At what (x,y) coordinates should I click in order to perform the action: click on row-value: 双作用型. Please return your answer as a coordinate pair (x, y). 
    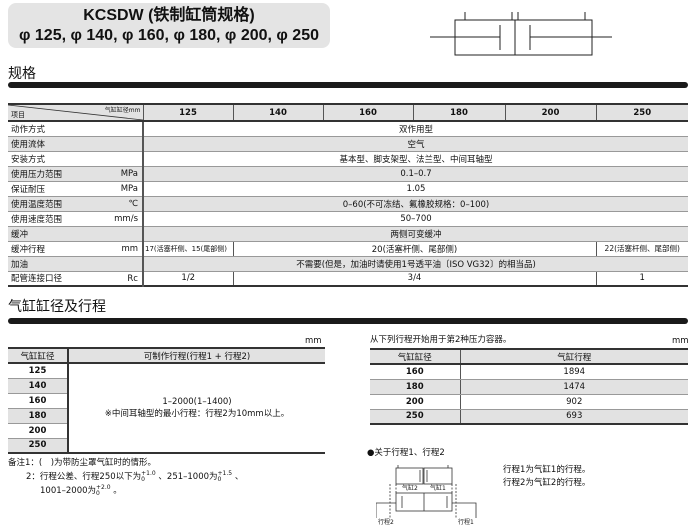
    Looking at the image, I should click on (415, 129).